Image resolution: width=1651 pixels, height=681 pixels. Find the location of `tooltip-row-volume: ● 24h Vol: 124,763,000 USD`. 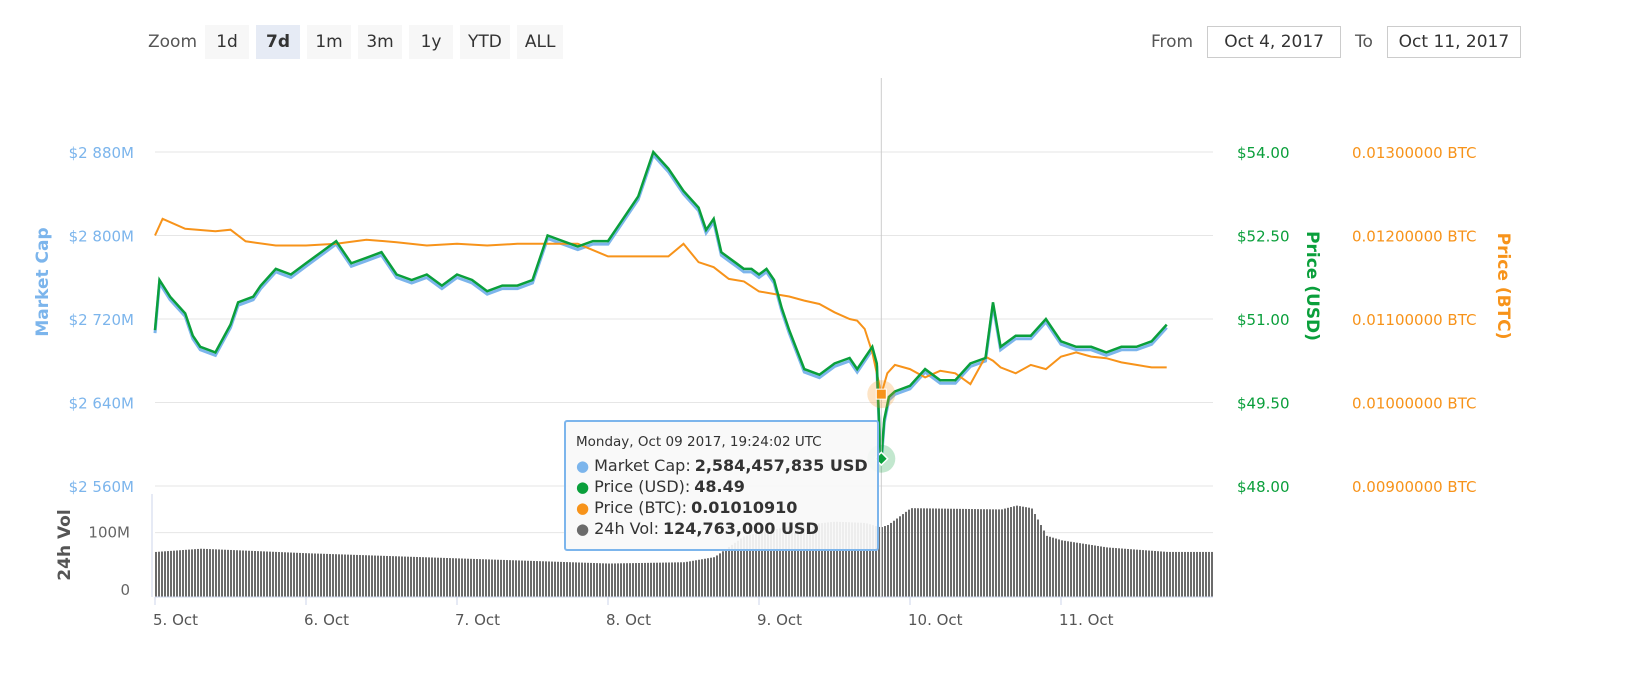

tooltip-row-volume: ● 24h Vol: 124,763,000 USD is located at coordinates (721, 528).